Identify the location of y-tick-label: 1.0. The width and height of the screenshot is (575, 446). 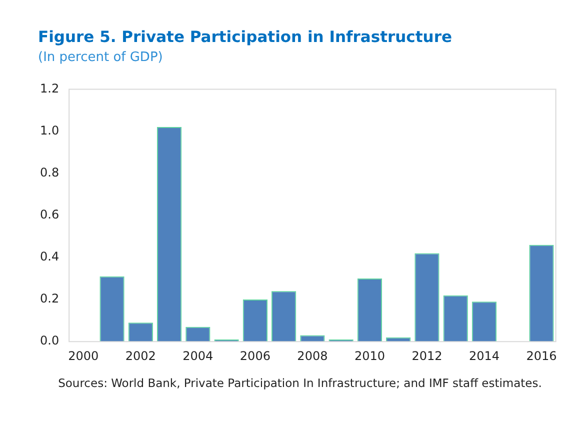
(50, 130).